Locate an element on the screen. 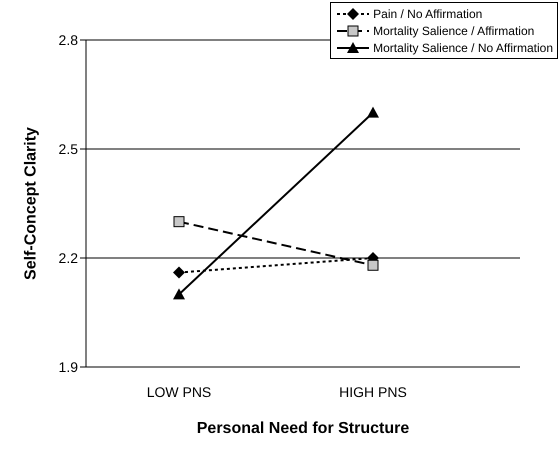 The image size is (558, 465). x-tick-label: HIGH PNS is located at coordinates (373, 392).